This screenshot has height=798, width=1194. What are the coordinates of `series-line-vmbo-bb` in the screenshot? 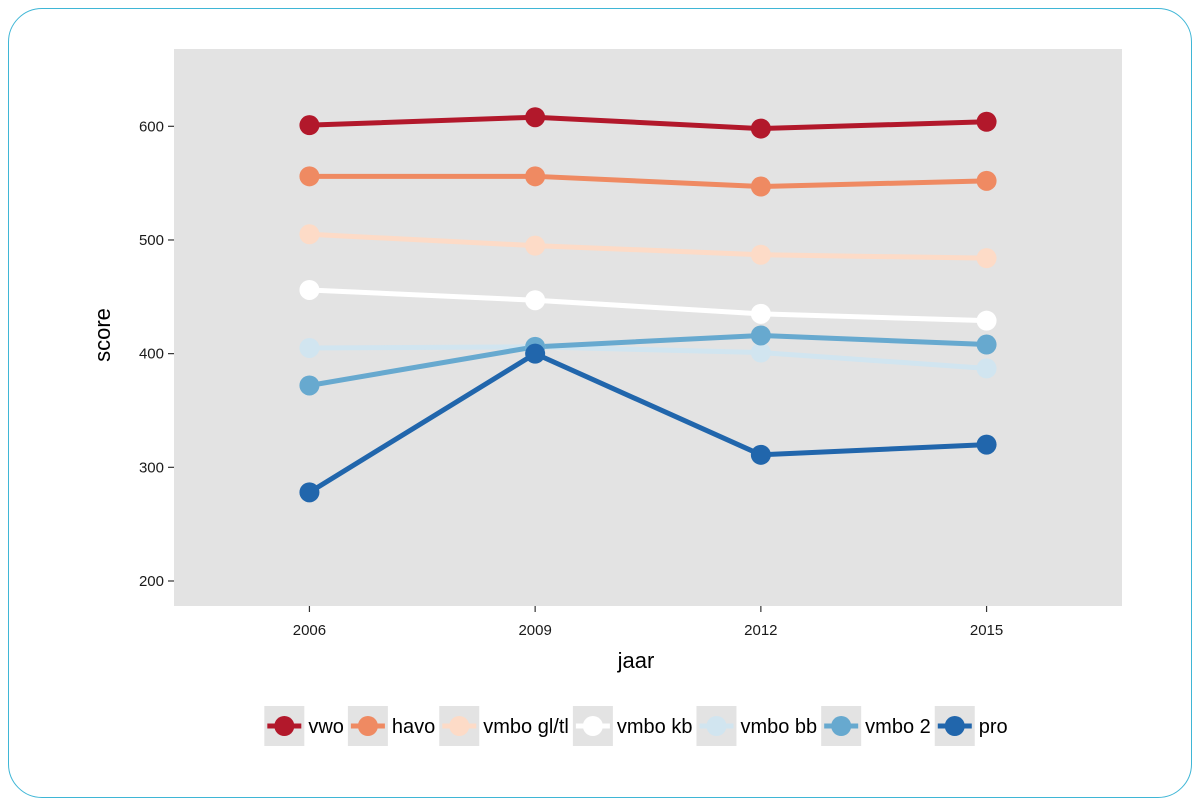 It's located at (648, 357).